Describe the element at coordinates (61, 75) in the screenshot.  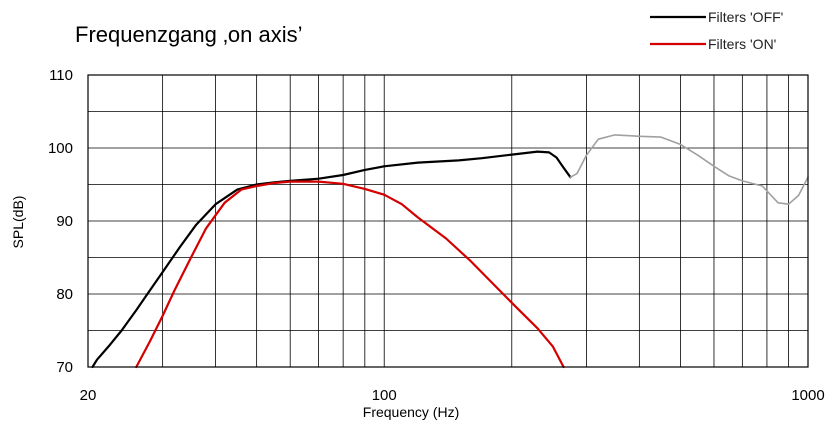
I see `y-tick-label: 110` at that location.